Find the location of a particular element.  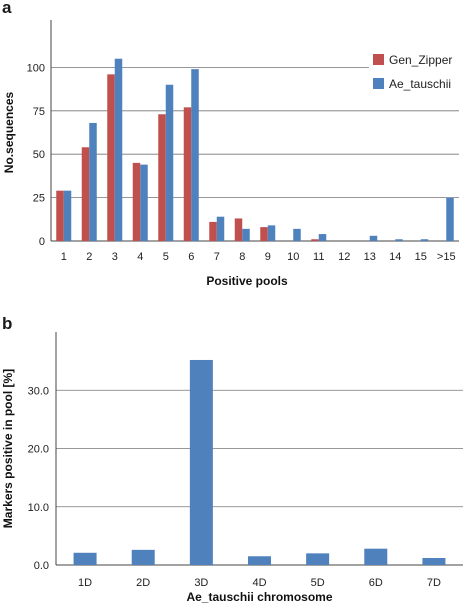

x-tick-label-a: >15 is located at coordinates (446, 257).